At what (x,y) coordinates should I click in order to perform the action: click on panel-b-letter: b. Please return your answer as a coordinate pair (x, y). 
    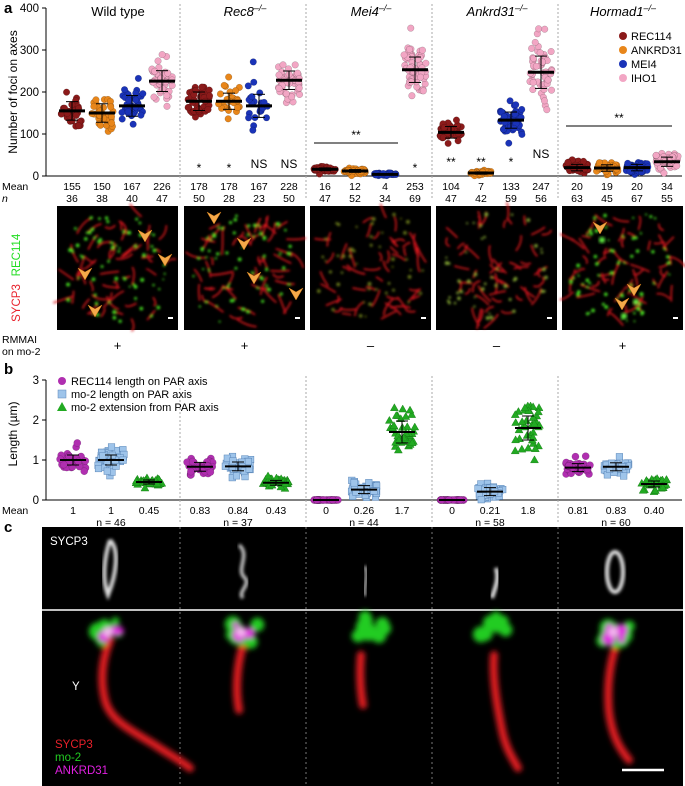
    Looking at the image, I should click on (8, 369).